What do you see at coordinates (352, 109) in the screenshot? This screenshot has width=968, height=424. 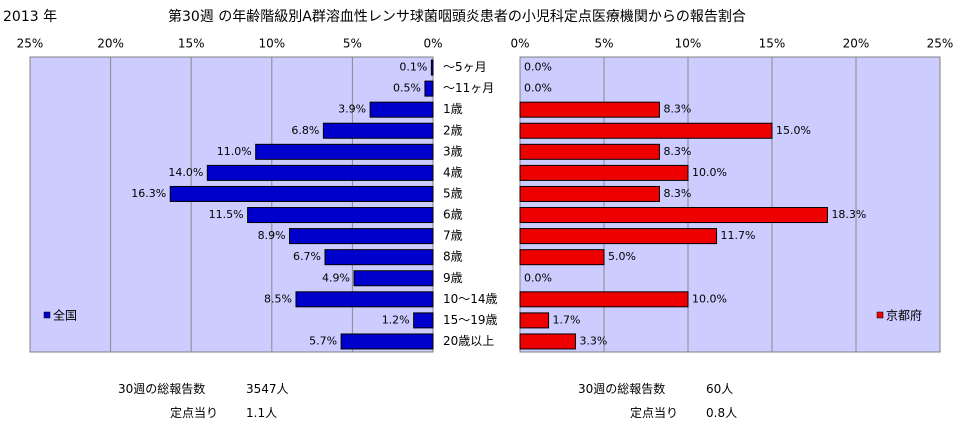 I see `national-data-label: 3.9%` at bounding box center [352, 109].